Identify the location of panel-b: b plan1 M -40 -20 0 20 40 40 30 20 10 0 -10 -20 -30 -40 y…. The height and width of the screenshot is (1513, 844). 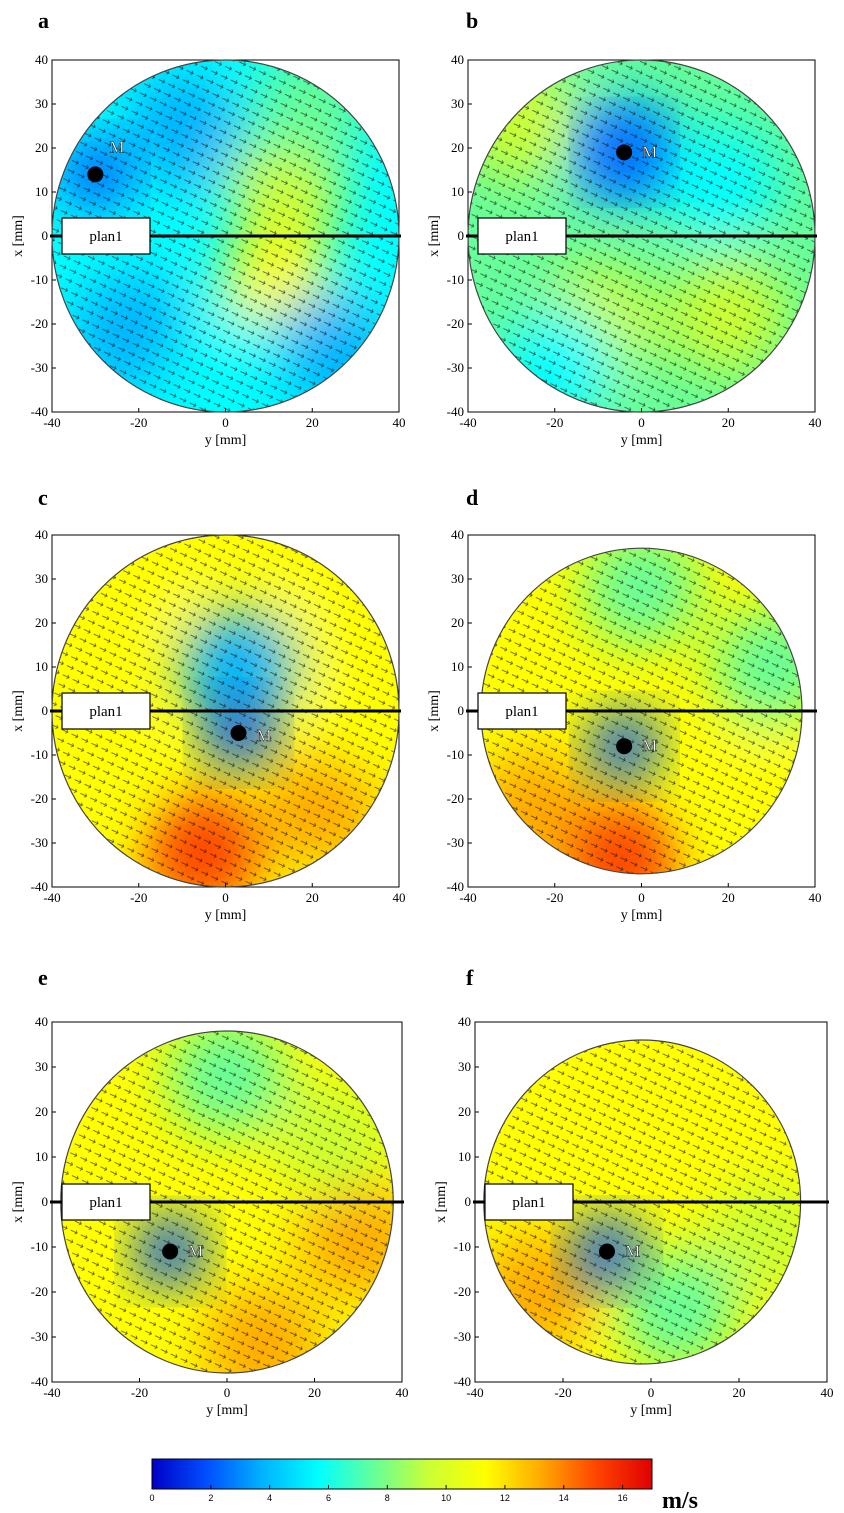
(624, 228).